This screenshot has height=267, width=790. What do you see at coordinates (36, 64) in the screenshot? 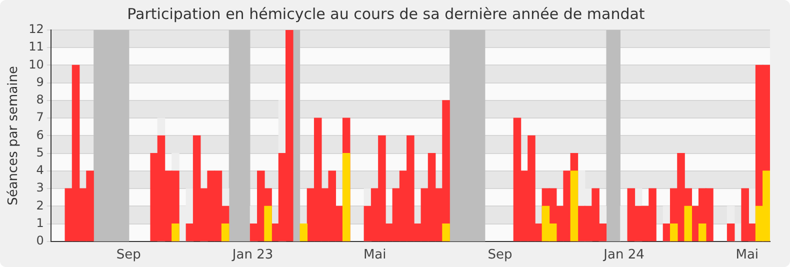
I see `y-tick-label: 10` at bounding box center [36, 64].